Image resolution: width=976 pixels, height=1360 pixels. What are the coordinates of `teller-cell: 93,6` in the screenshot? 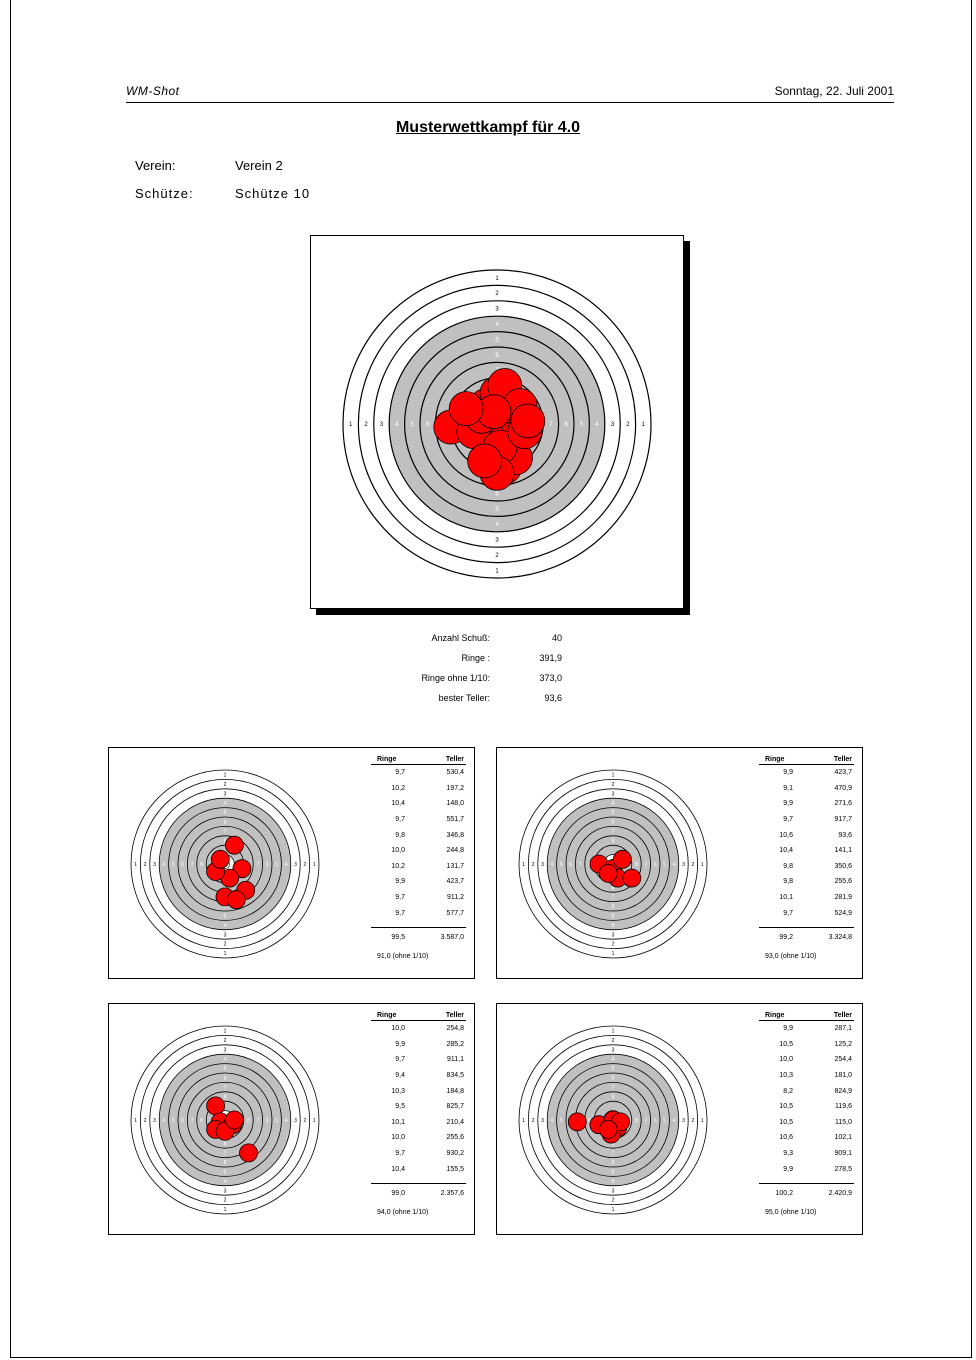 It's located at (845, 835).